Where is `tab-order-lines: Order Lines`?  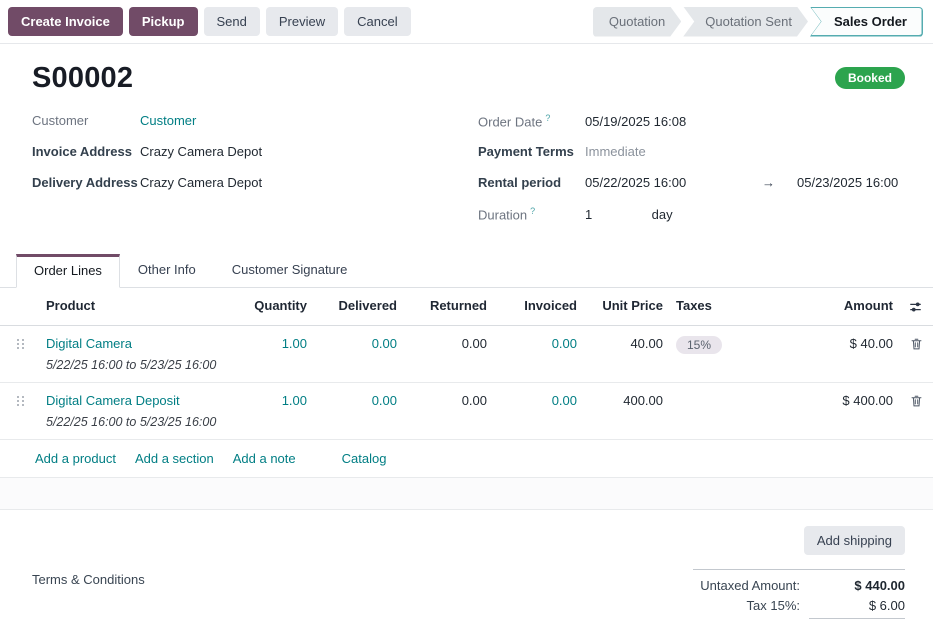 tab-order-lines: Order Lines is located at coordinates (68, 271).